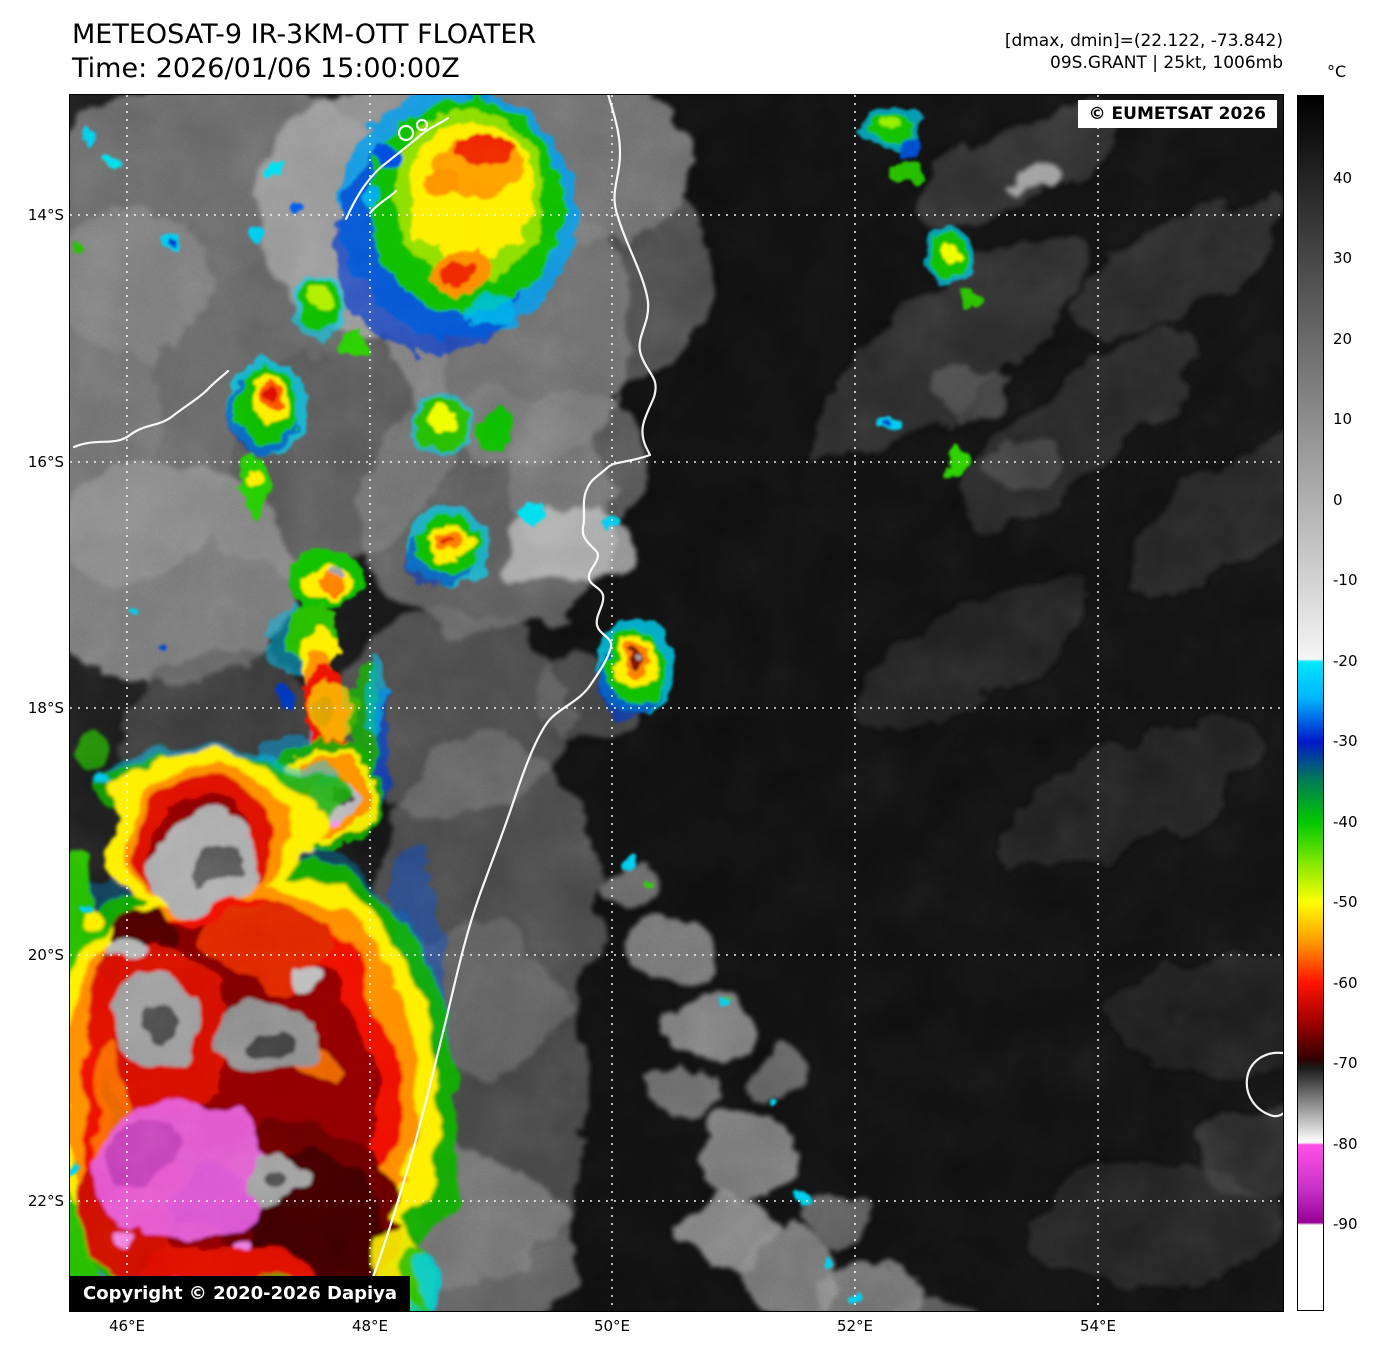 The image size is (1388, 1359). What do you see at coordinates (1098, 1326) in the screenshot?
I see `lon-label: 54°E` at bounding box center [1098, 1326].